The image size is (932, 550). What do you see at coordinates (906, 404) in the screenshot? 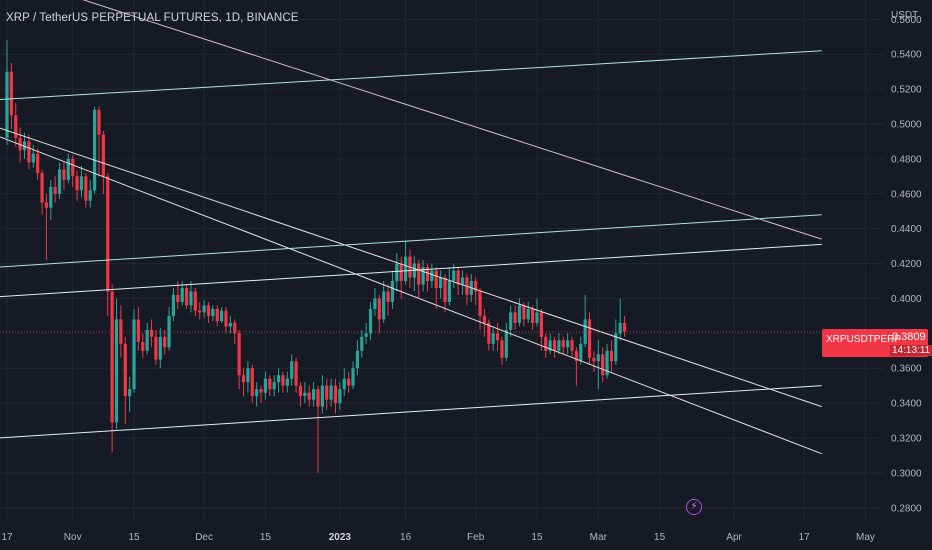
I see `y-tick-label: 0.3400` at bounding box center [906, 404].